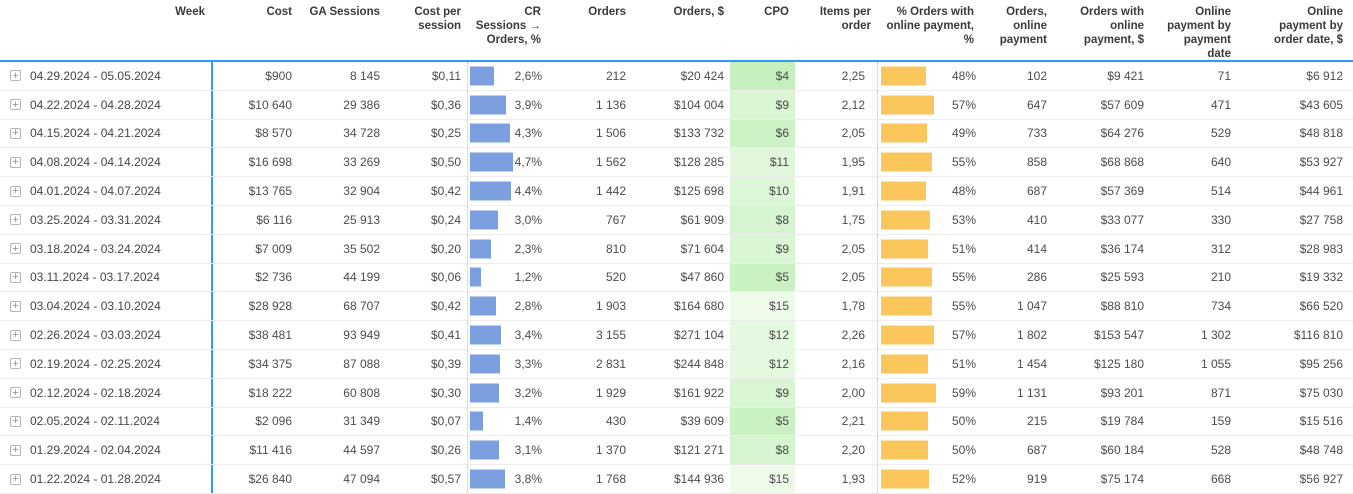 This screenshot has height=494, width=1353. What do you see at coordinates (106, 479) in the screenshot?
I see `cell-week: +01.22.2024 - 01.28.2024` at bounding box center [106, 479].